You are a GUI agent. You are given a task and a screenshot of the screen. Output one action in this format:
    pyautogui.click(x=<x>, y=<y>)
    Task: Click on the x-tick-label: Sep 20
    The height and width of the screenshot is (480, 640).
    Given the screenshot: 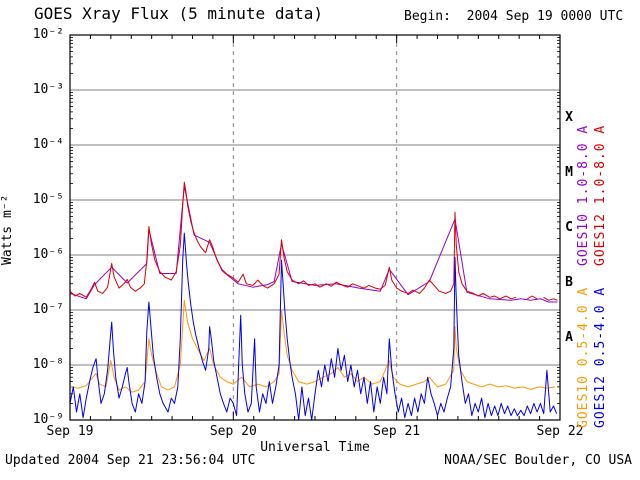 What is the action you would take?
    pyautogui.click(x=233, y=431)
    